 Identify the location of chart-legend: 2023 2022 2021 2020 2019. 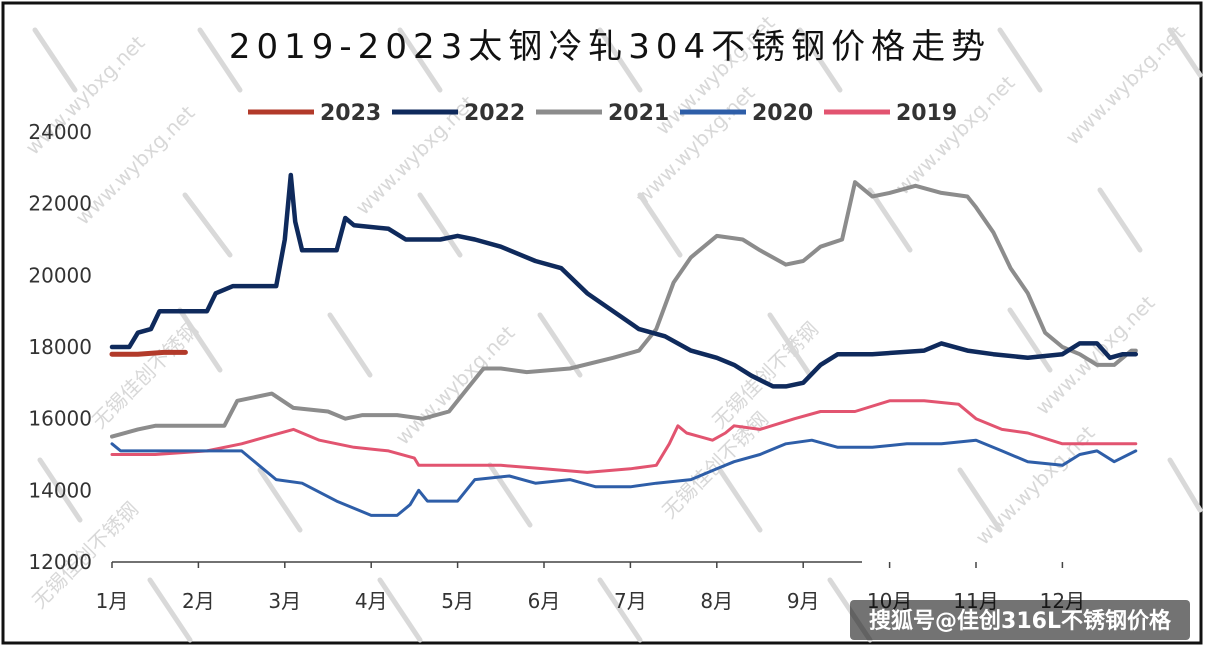
(602, 113).